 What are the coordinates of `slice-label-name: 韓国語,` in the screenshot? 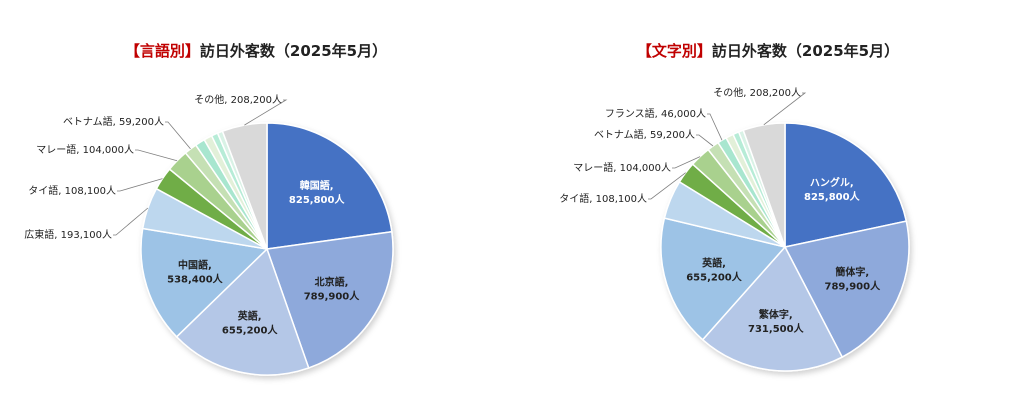 It's located at (317, 185).